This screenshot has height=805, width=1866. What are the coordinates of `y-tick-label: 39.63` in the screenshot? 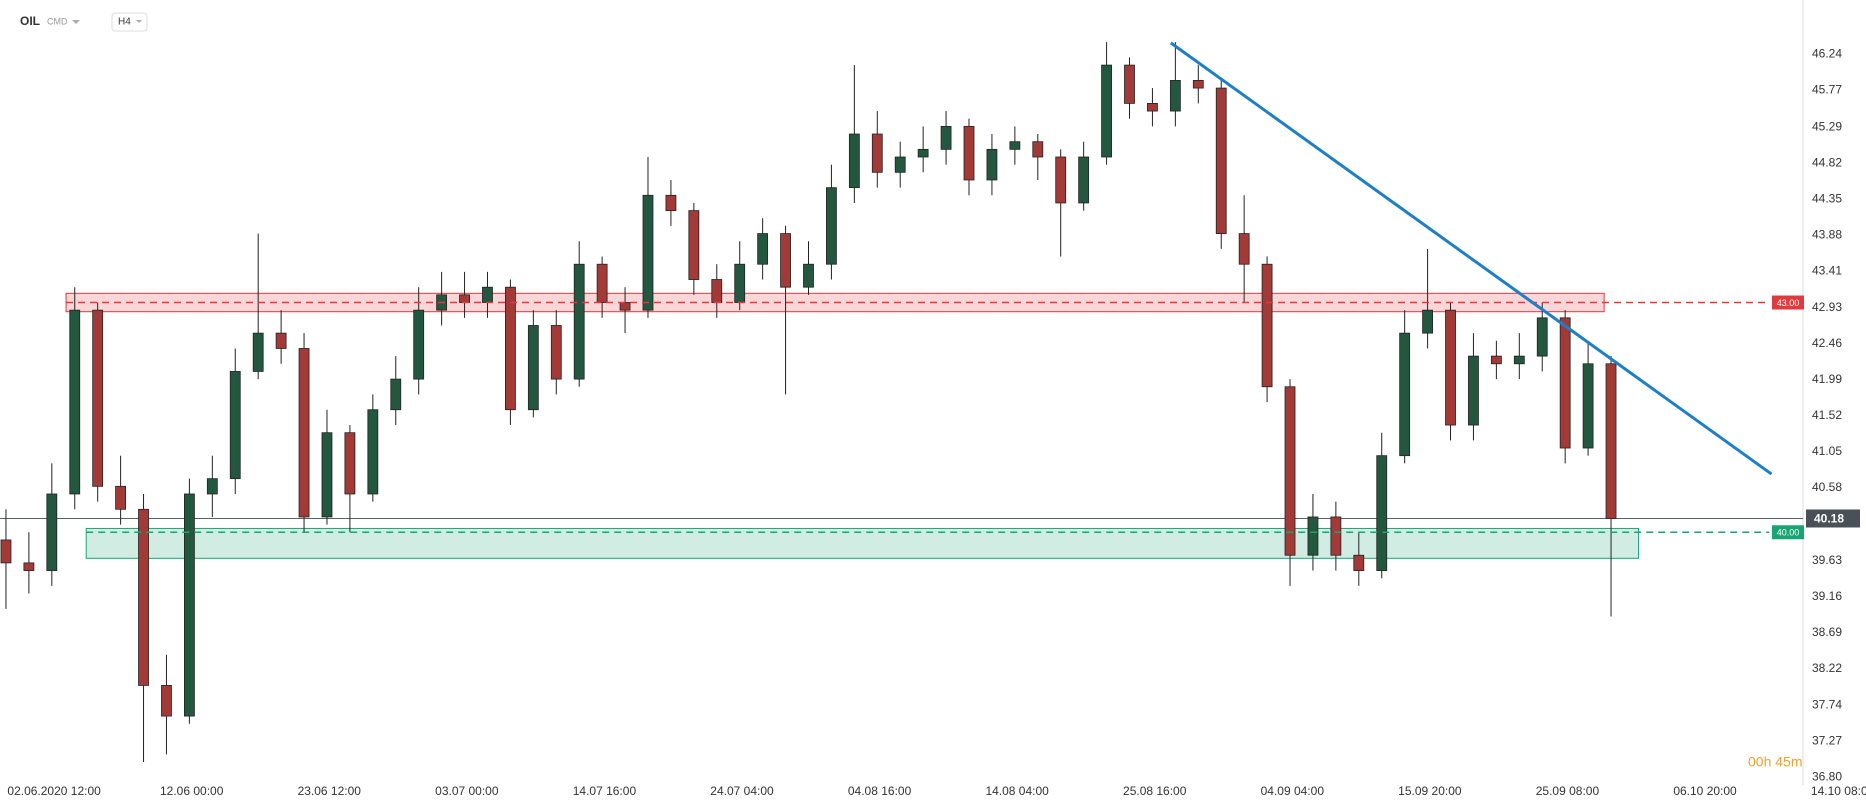 It's located at (1827, 560).